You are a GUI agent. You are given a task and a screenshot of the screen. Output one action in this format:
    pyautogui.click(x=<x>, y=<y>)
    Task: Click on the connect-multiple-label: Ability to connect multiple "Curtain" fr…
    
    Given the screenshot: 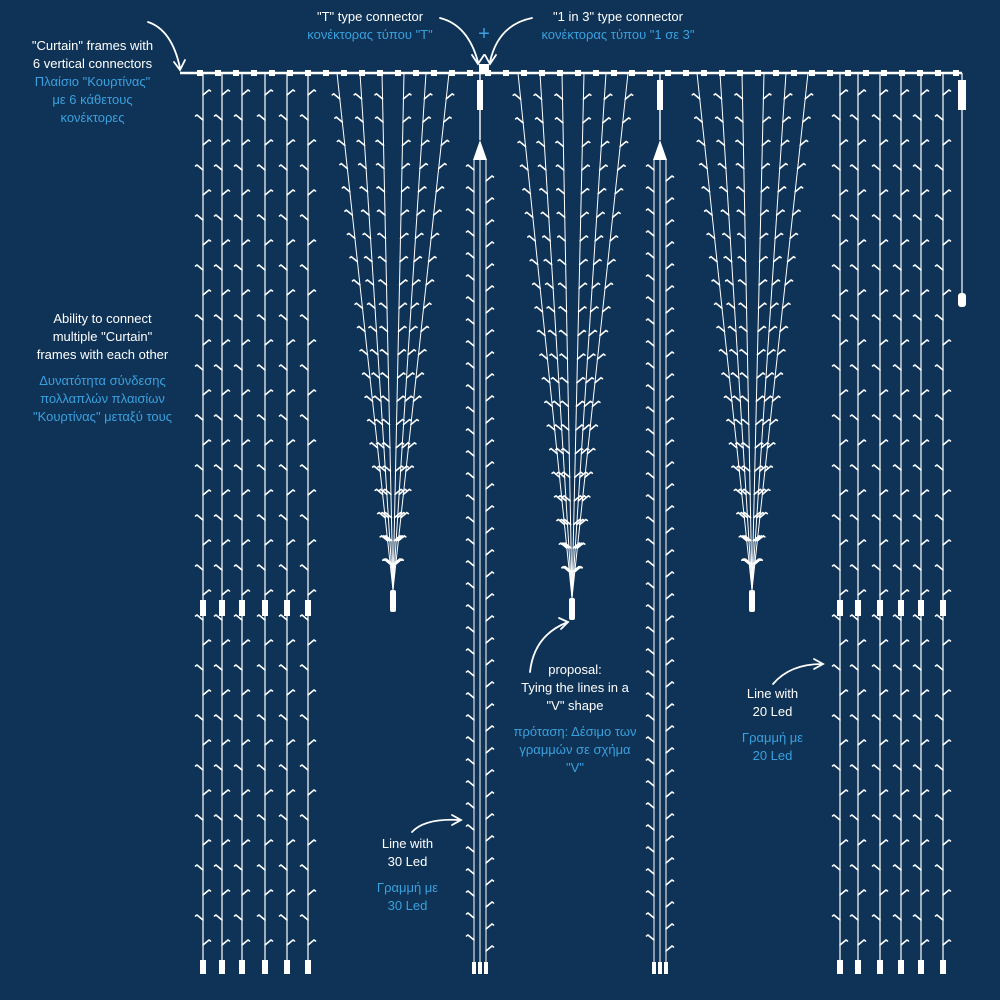 What is the action you would take?
    pyautogui.click(x=102, y=368)
    